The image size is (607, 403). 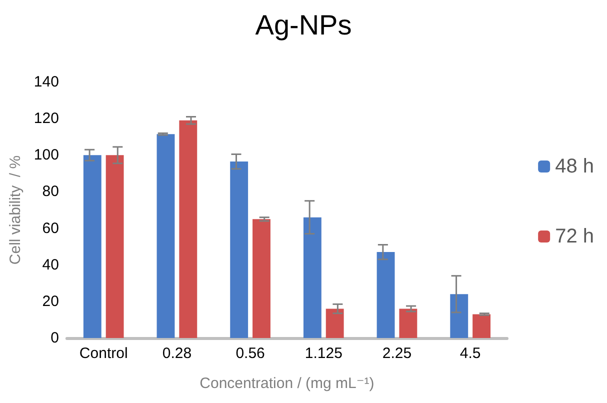 What do you see at coordinates (15, 210) in the screenshot?
I see `y-axis-title: Cell viability / %` at bounding box center [15, 210].